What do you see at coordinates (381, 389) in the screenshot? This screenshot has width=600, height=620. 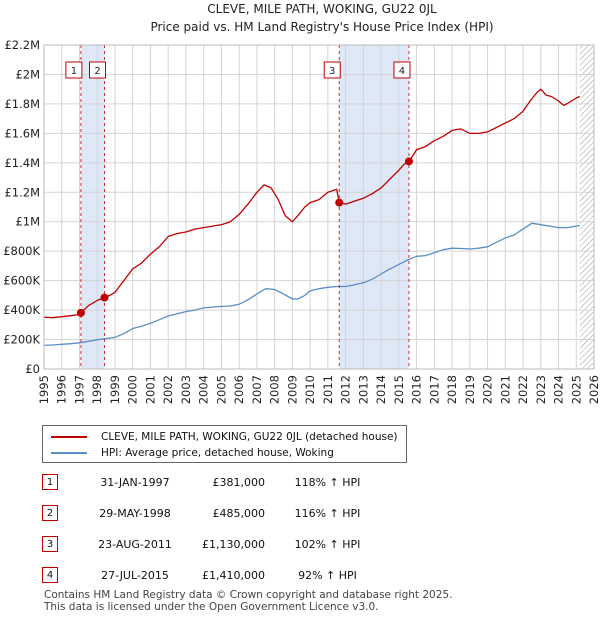 I see `x-tick-label: 2014` at bounding box center [381, 389].